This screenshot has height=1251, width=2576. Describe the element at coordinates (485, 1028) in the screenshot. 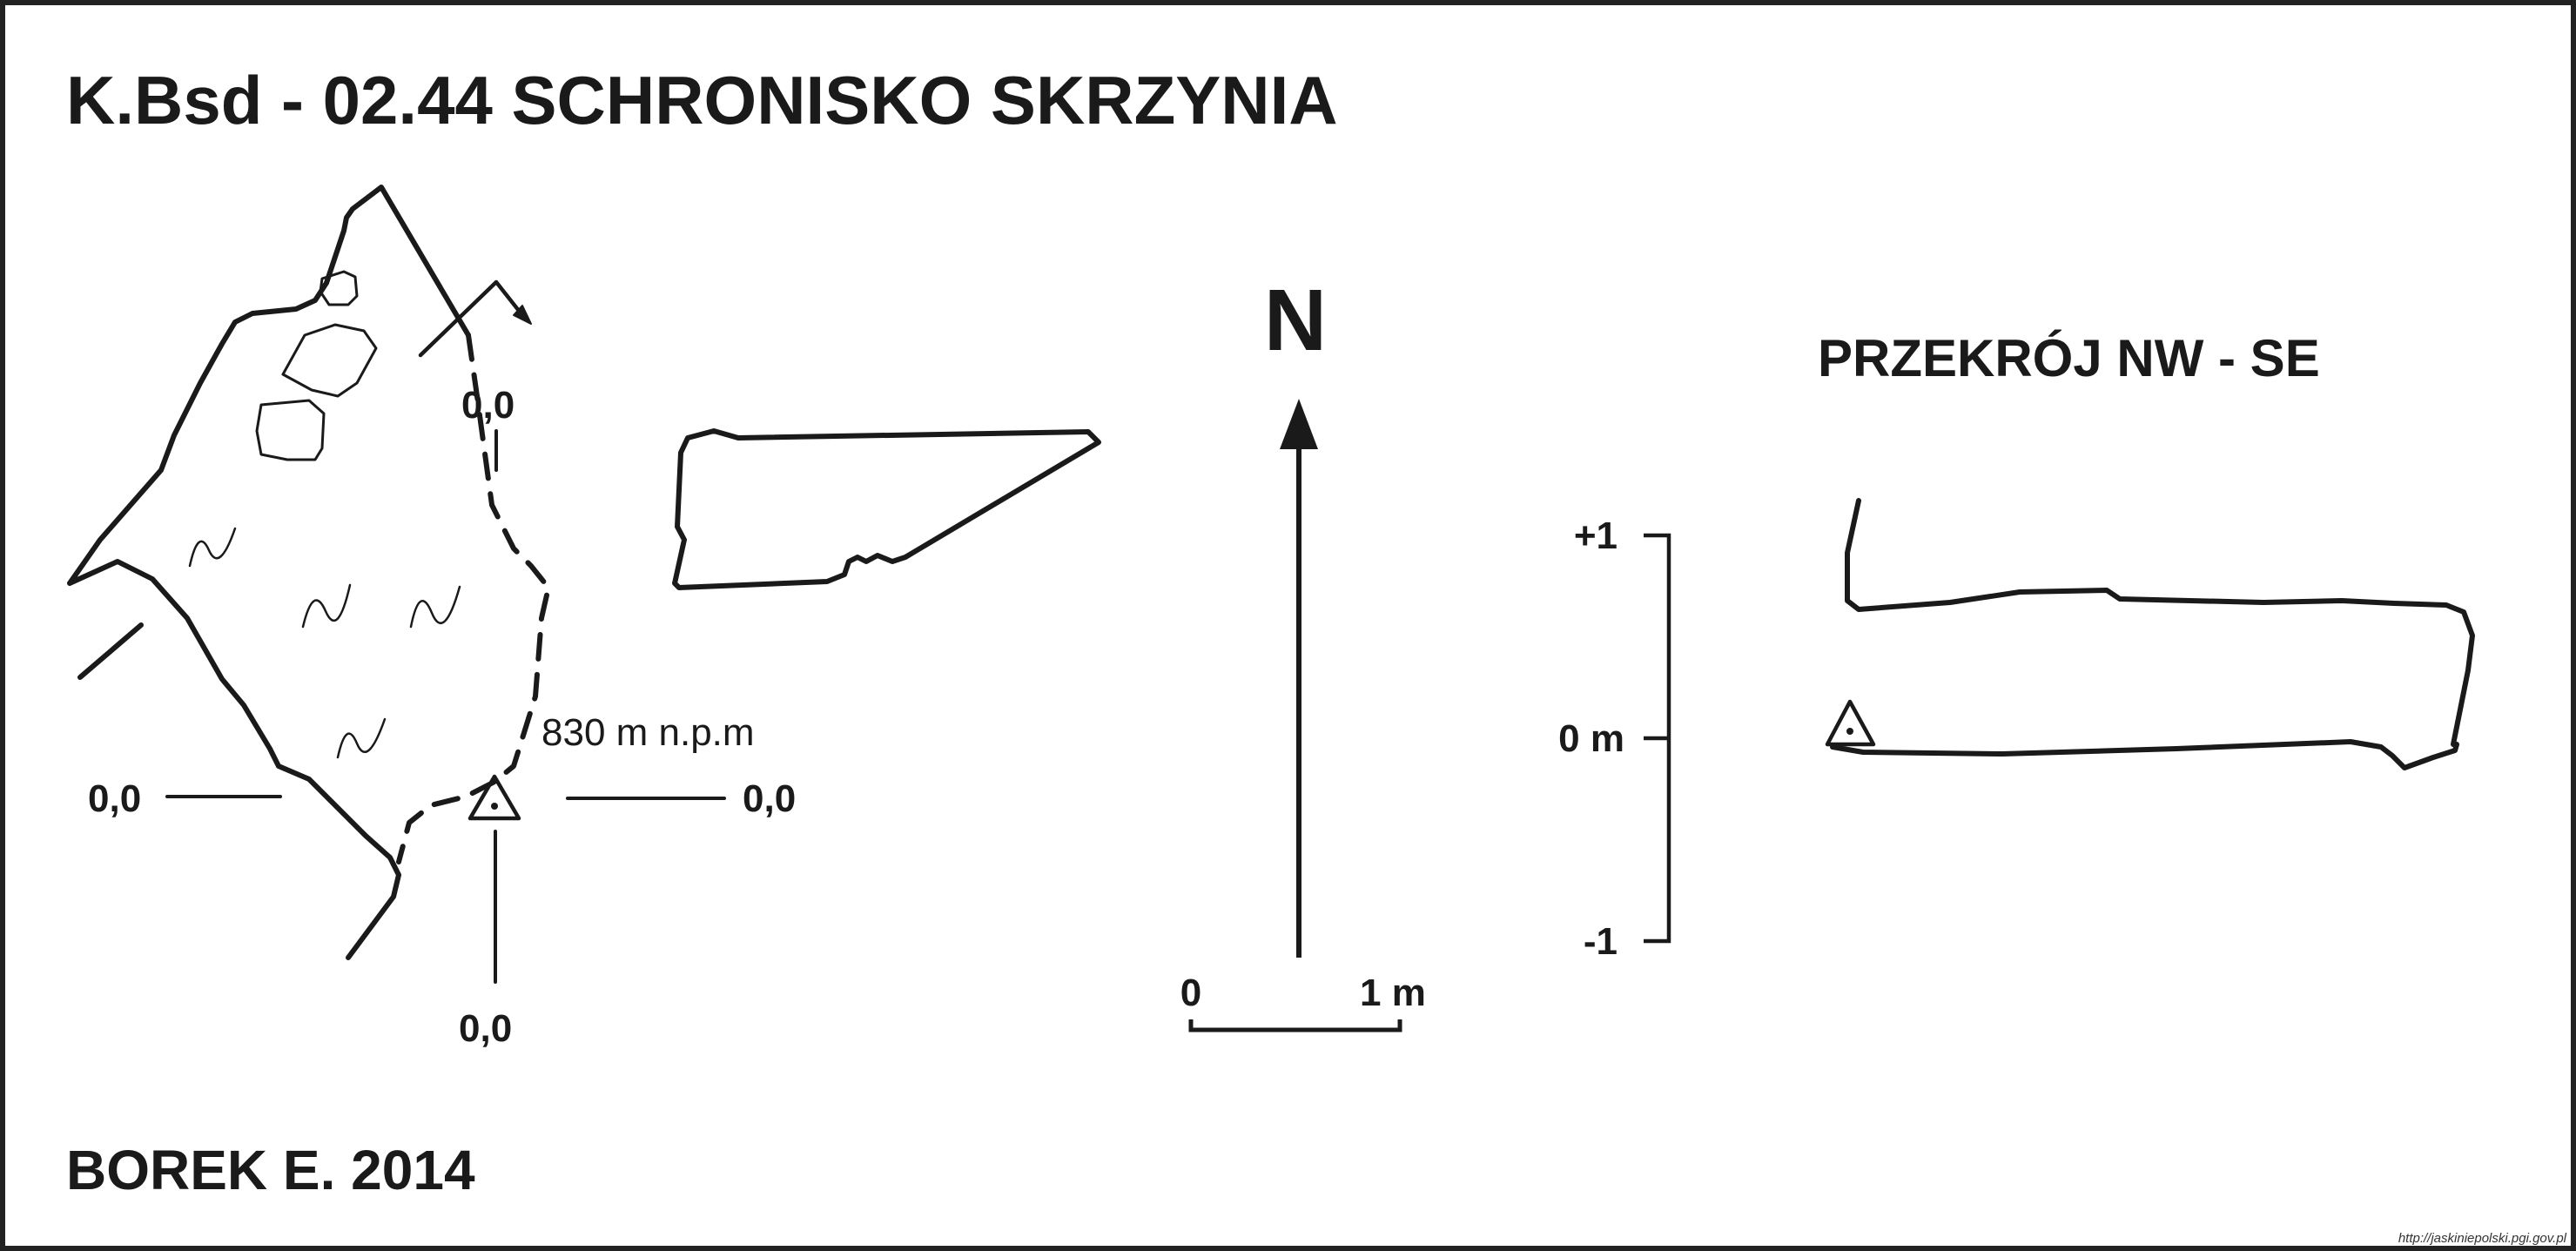

I see `plan-label-bottom: 0,0` at that location.